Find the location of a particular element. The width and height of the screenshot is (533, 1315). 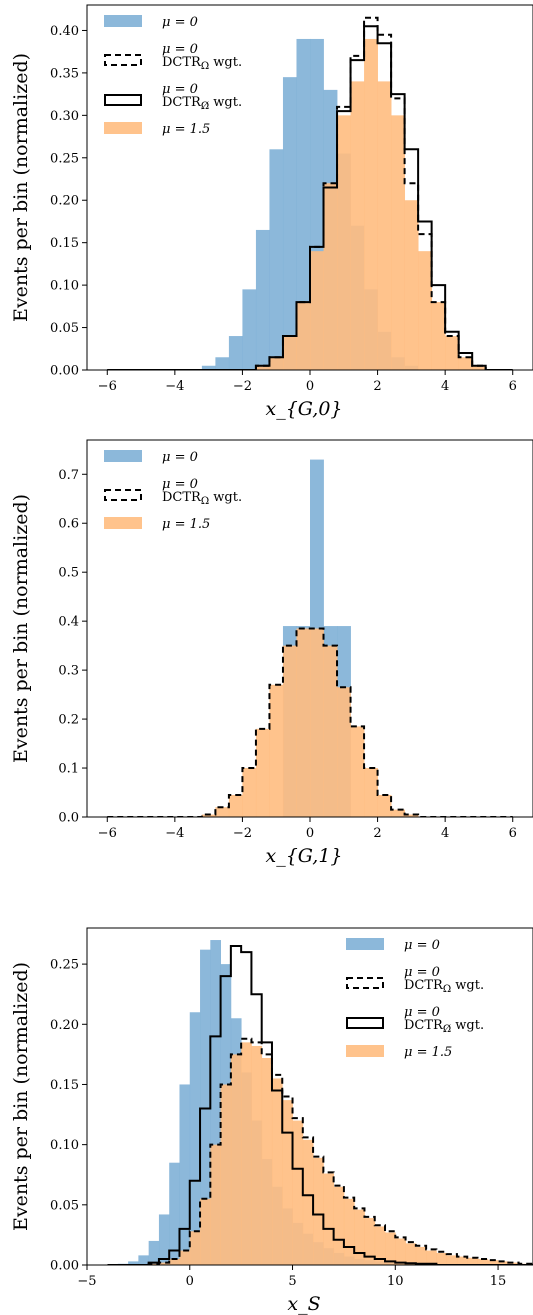

x-tick-label: −2 is located at coordinates (242, 833).